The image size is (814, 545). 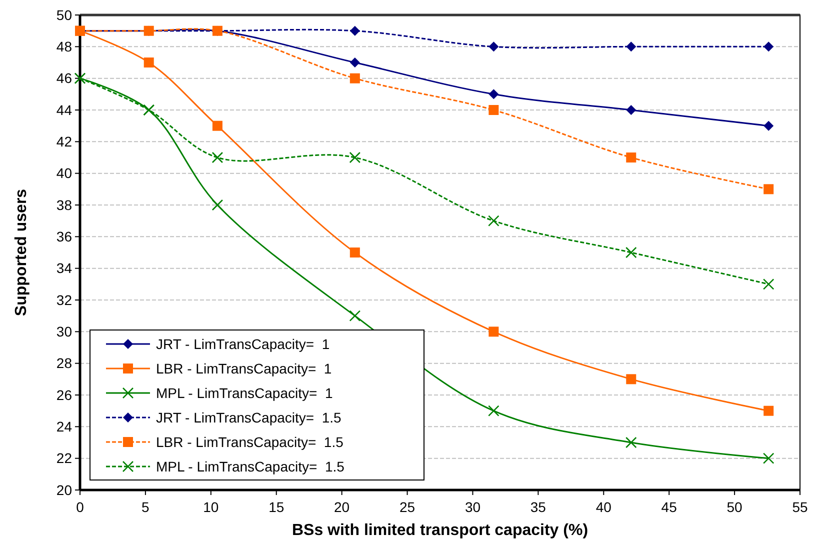 What do you see at coordinates (64, 110) in the screenshot?
I see `y-tick-label: 44` at bounding box center [64, 110].